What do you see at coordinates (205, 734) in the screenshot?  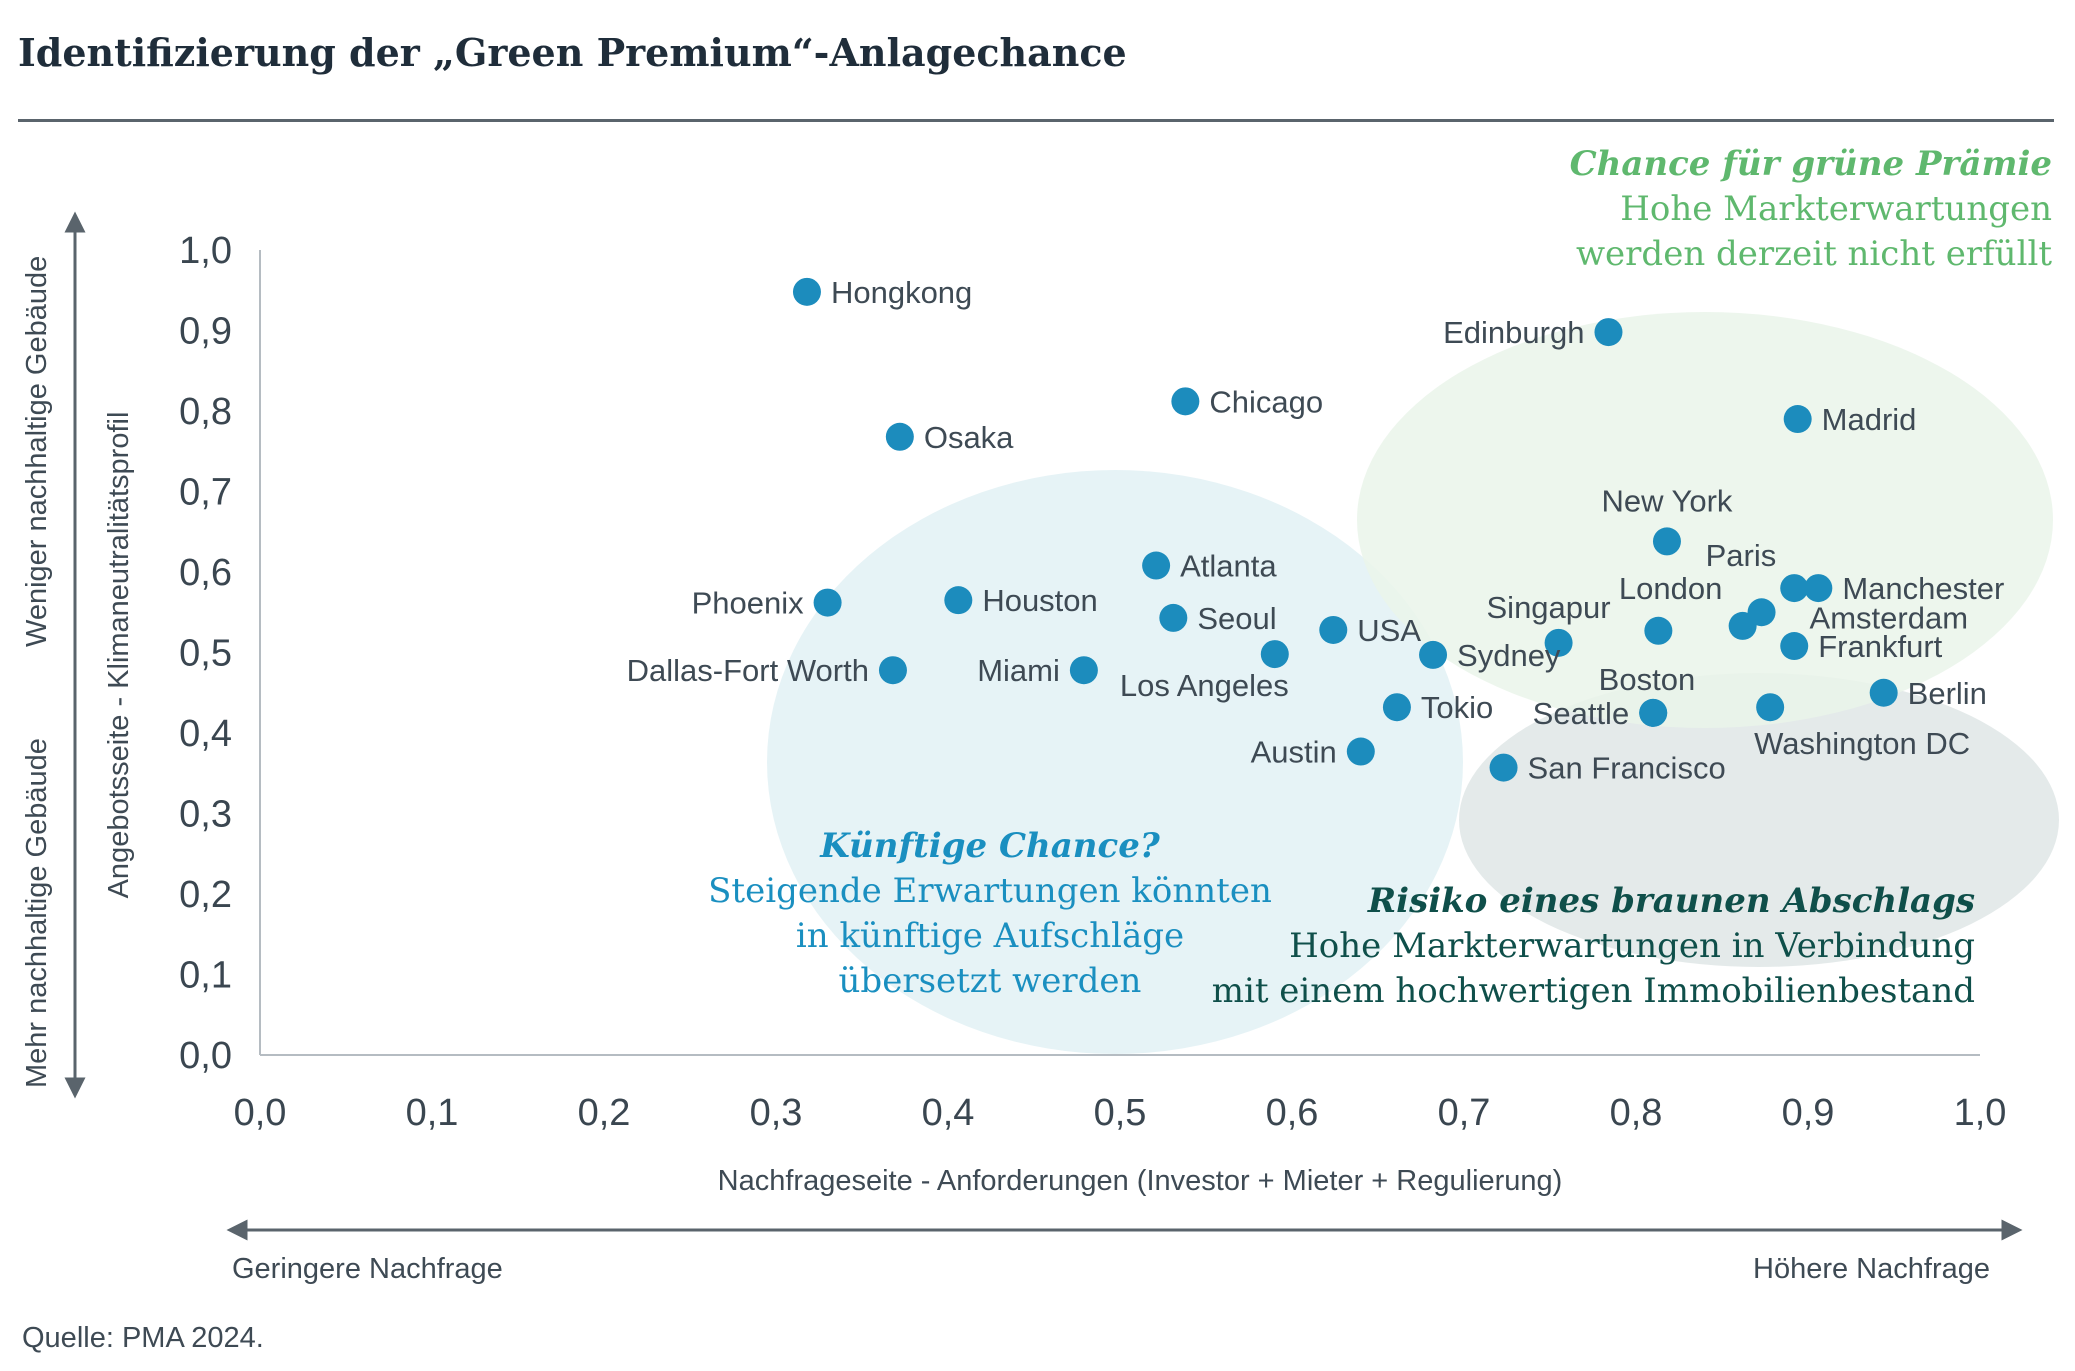 I see `y-tick-label: 0,4` at bounding box center [205, 734].